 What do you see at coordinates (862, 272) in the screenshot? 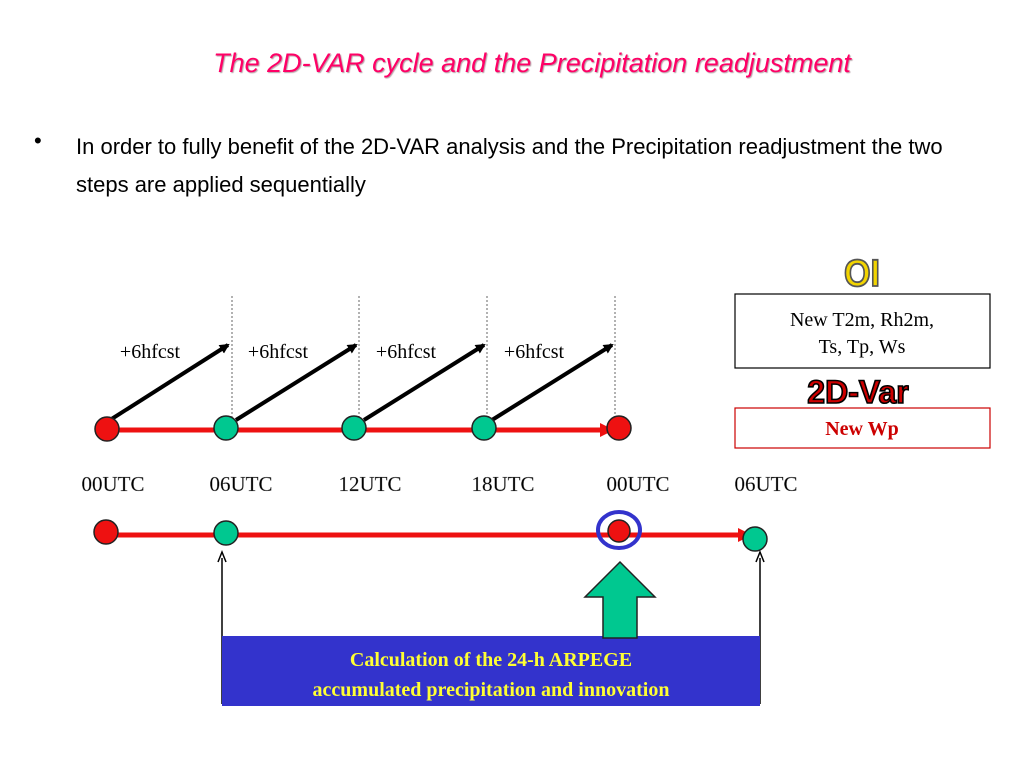
I see `oi-heading: OI` at bounding box center [862, 272].